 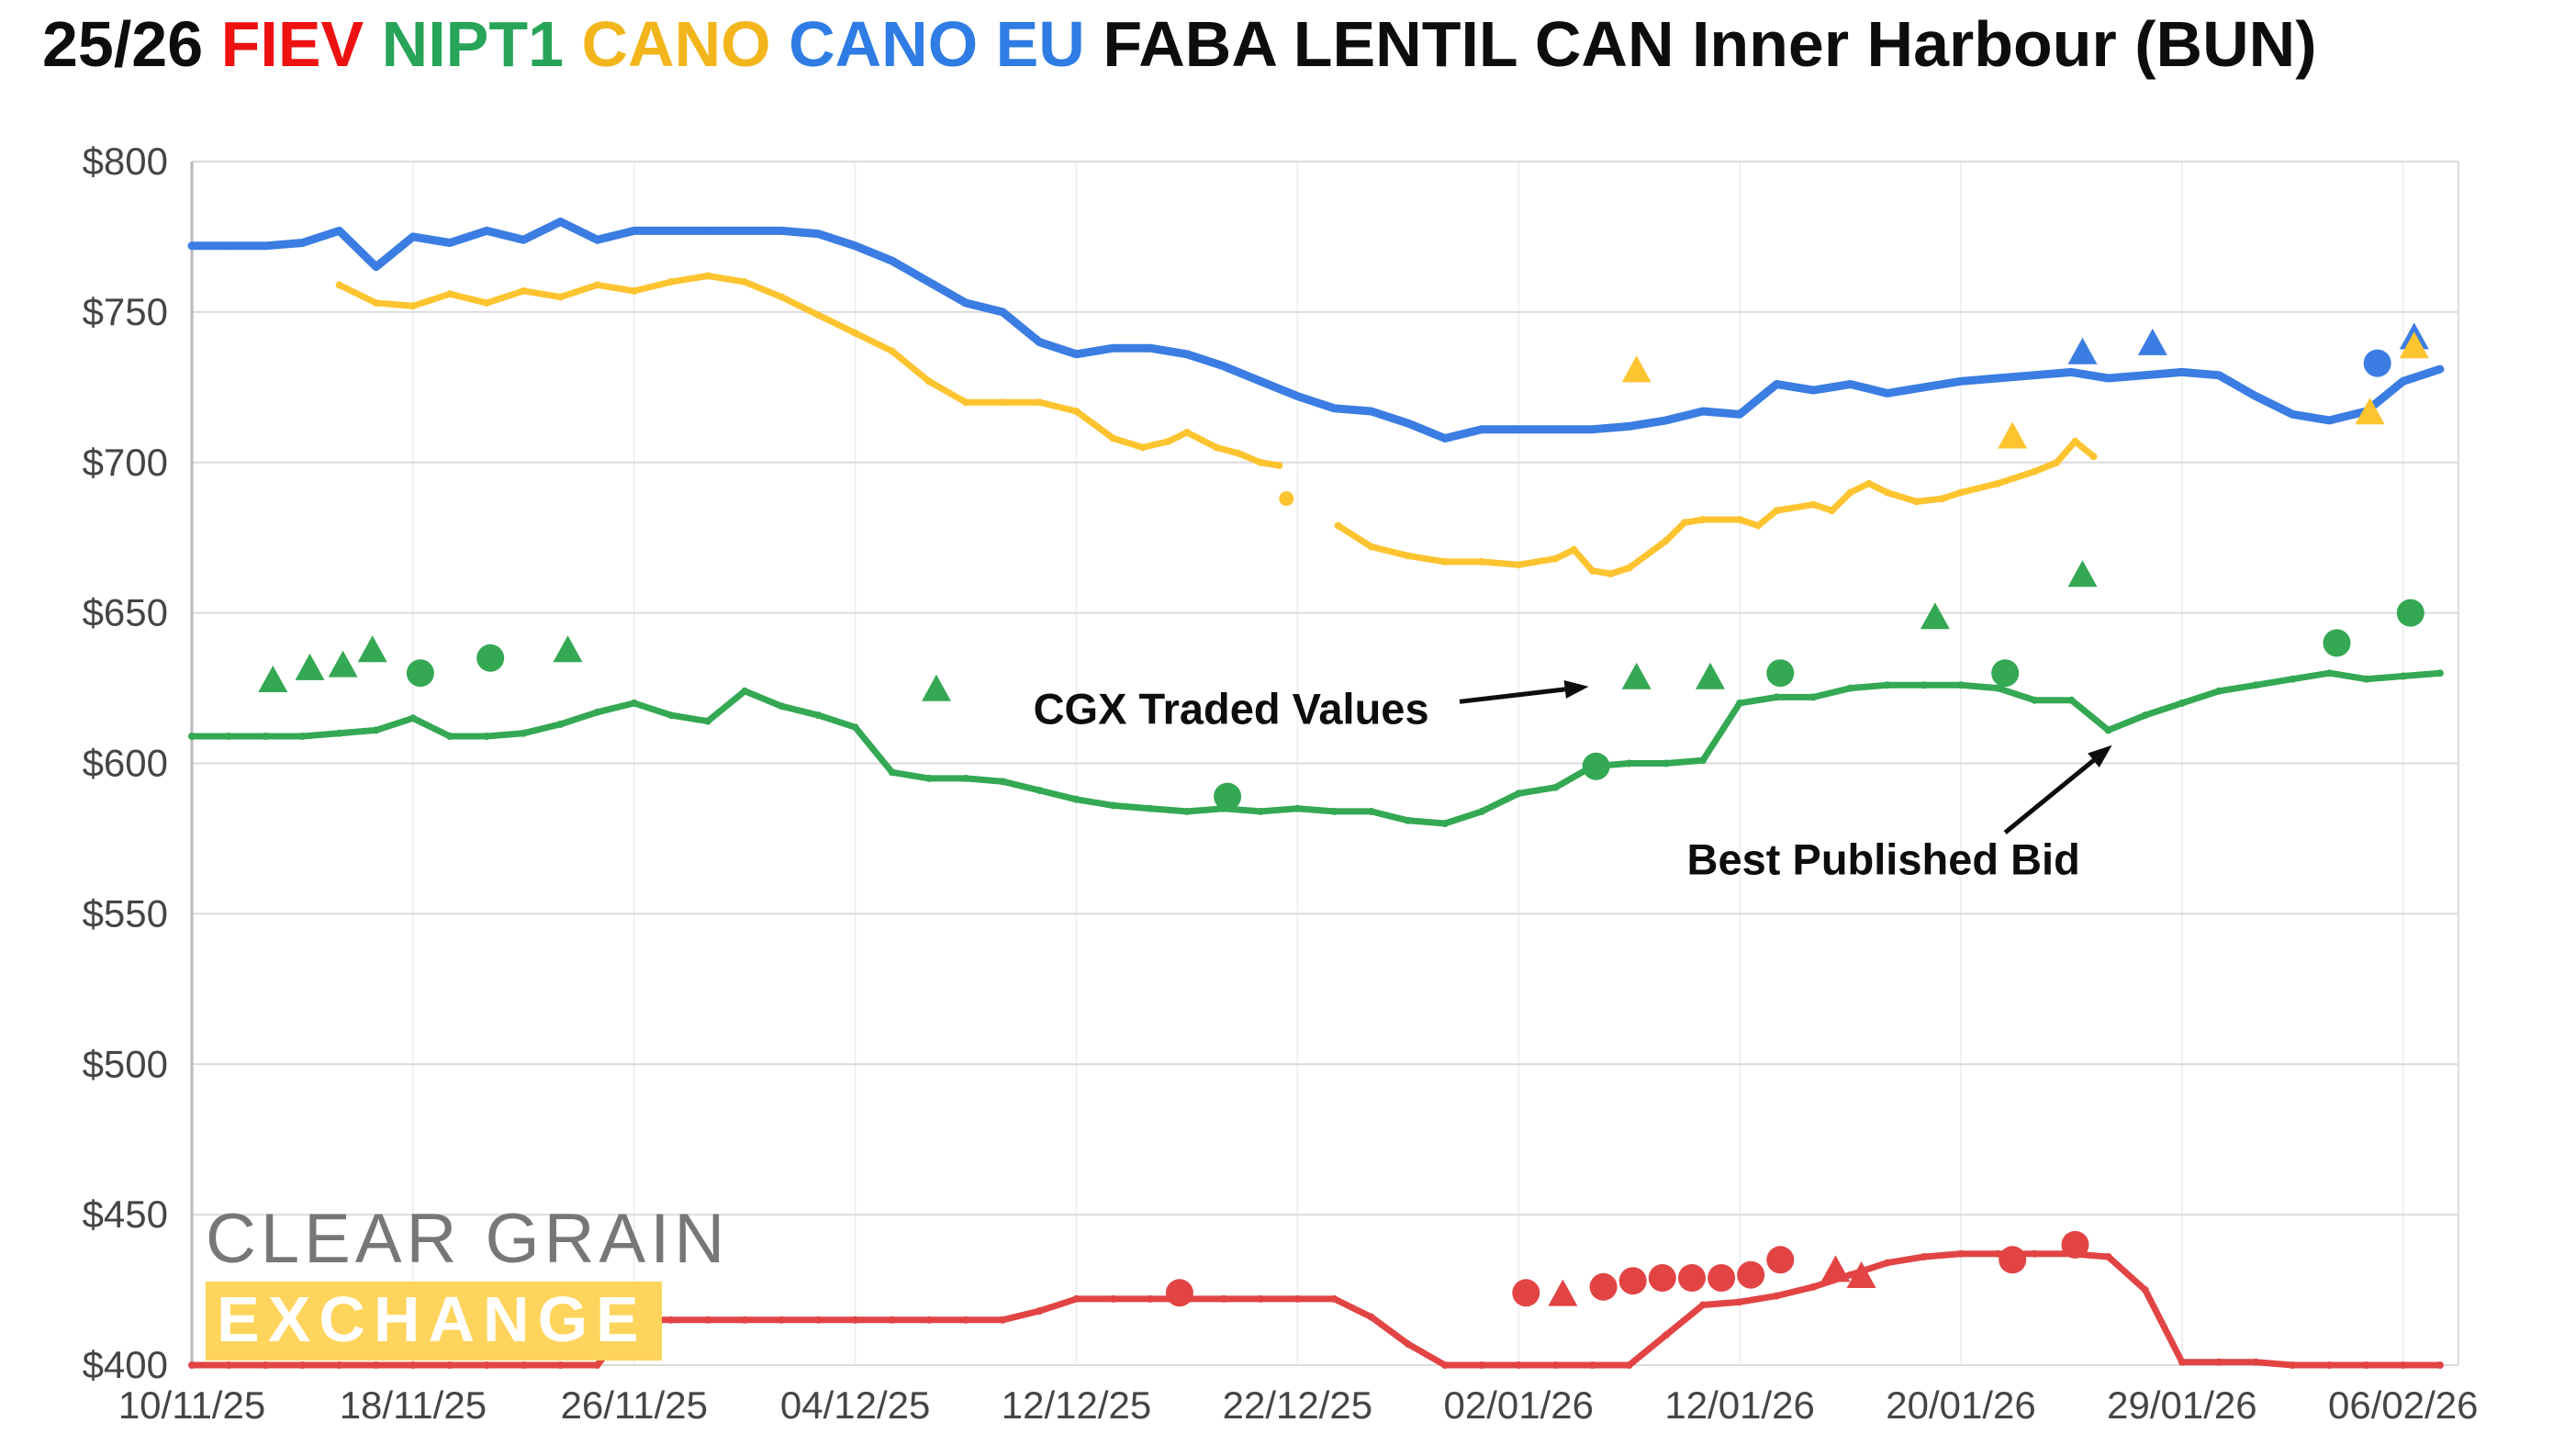 What do you see at coordinates (126, 311) in the screenshot?
I see `svg-text: $750` at bounding box center [126, 311].